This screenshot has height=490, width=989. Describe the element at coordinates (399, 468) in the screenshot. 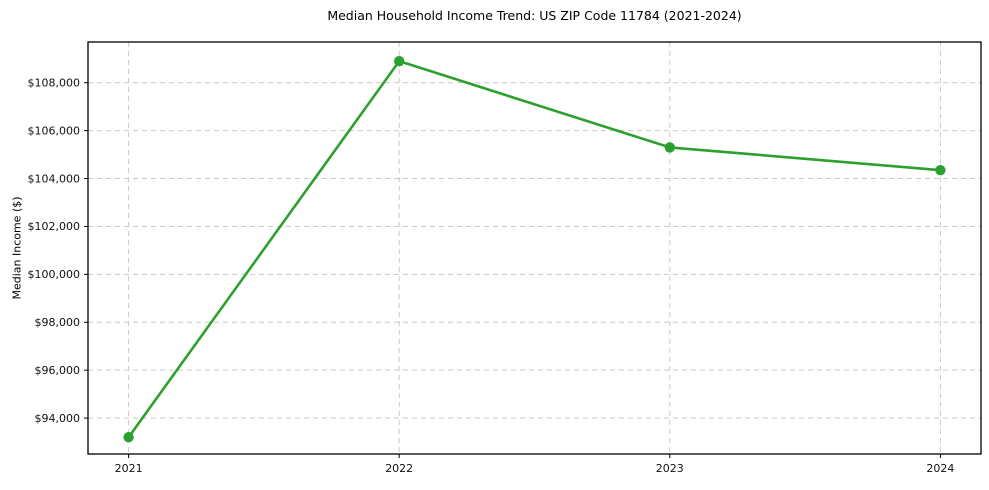

I see `x-tick-label: 2022` at that location.